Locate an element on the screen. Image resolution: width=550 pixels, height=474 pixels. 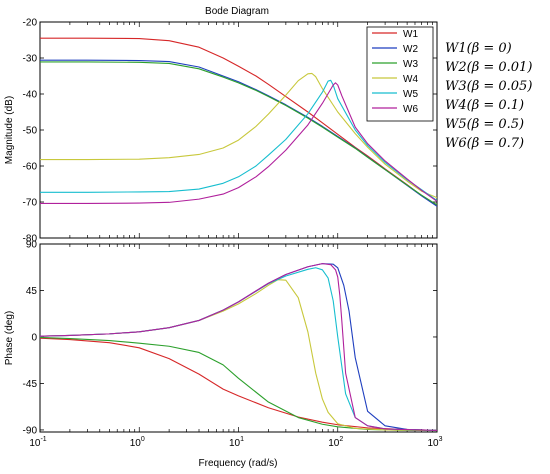
phase-xtick-label: 10³ is located at coordinates (434, 442).